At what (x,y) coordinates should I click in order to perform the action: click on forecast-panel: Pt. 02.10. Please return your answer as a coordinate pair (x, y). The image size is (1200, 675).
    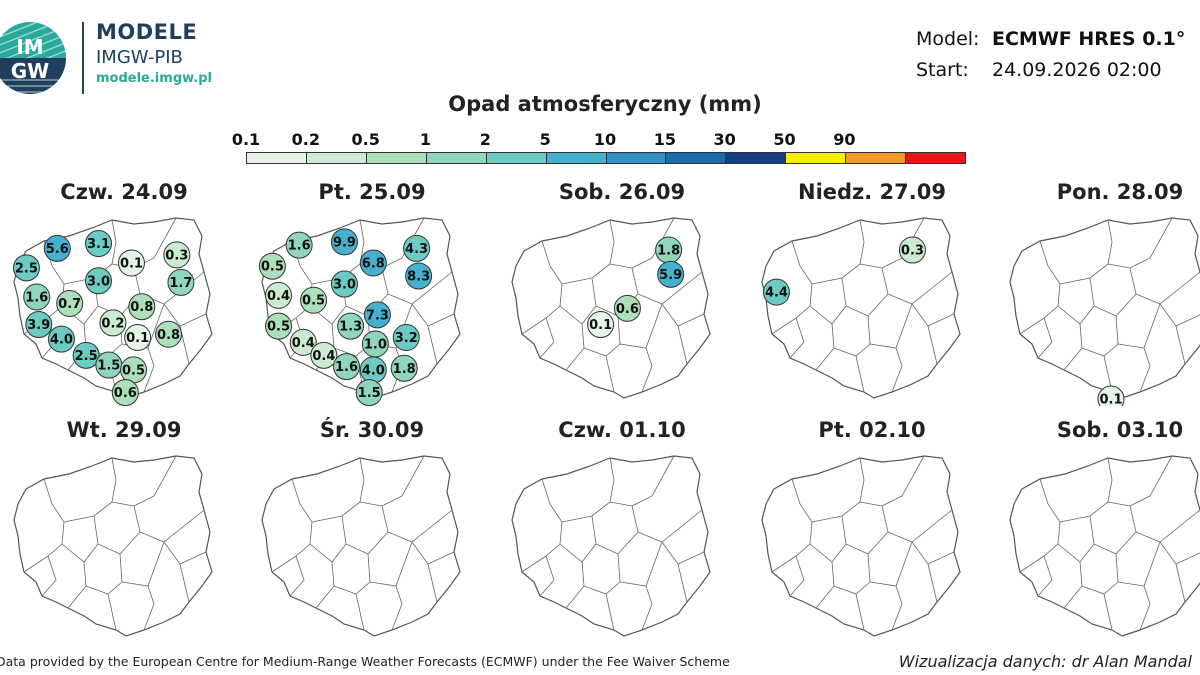
    Looking at the image, I should click on (872, 538).